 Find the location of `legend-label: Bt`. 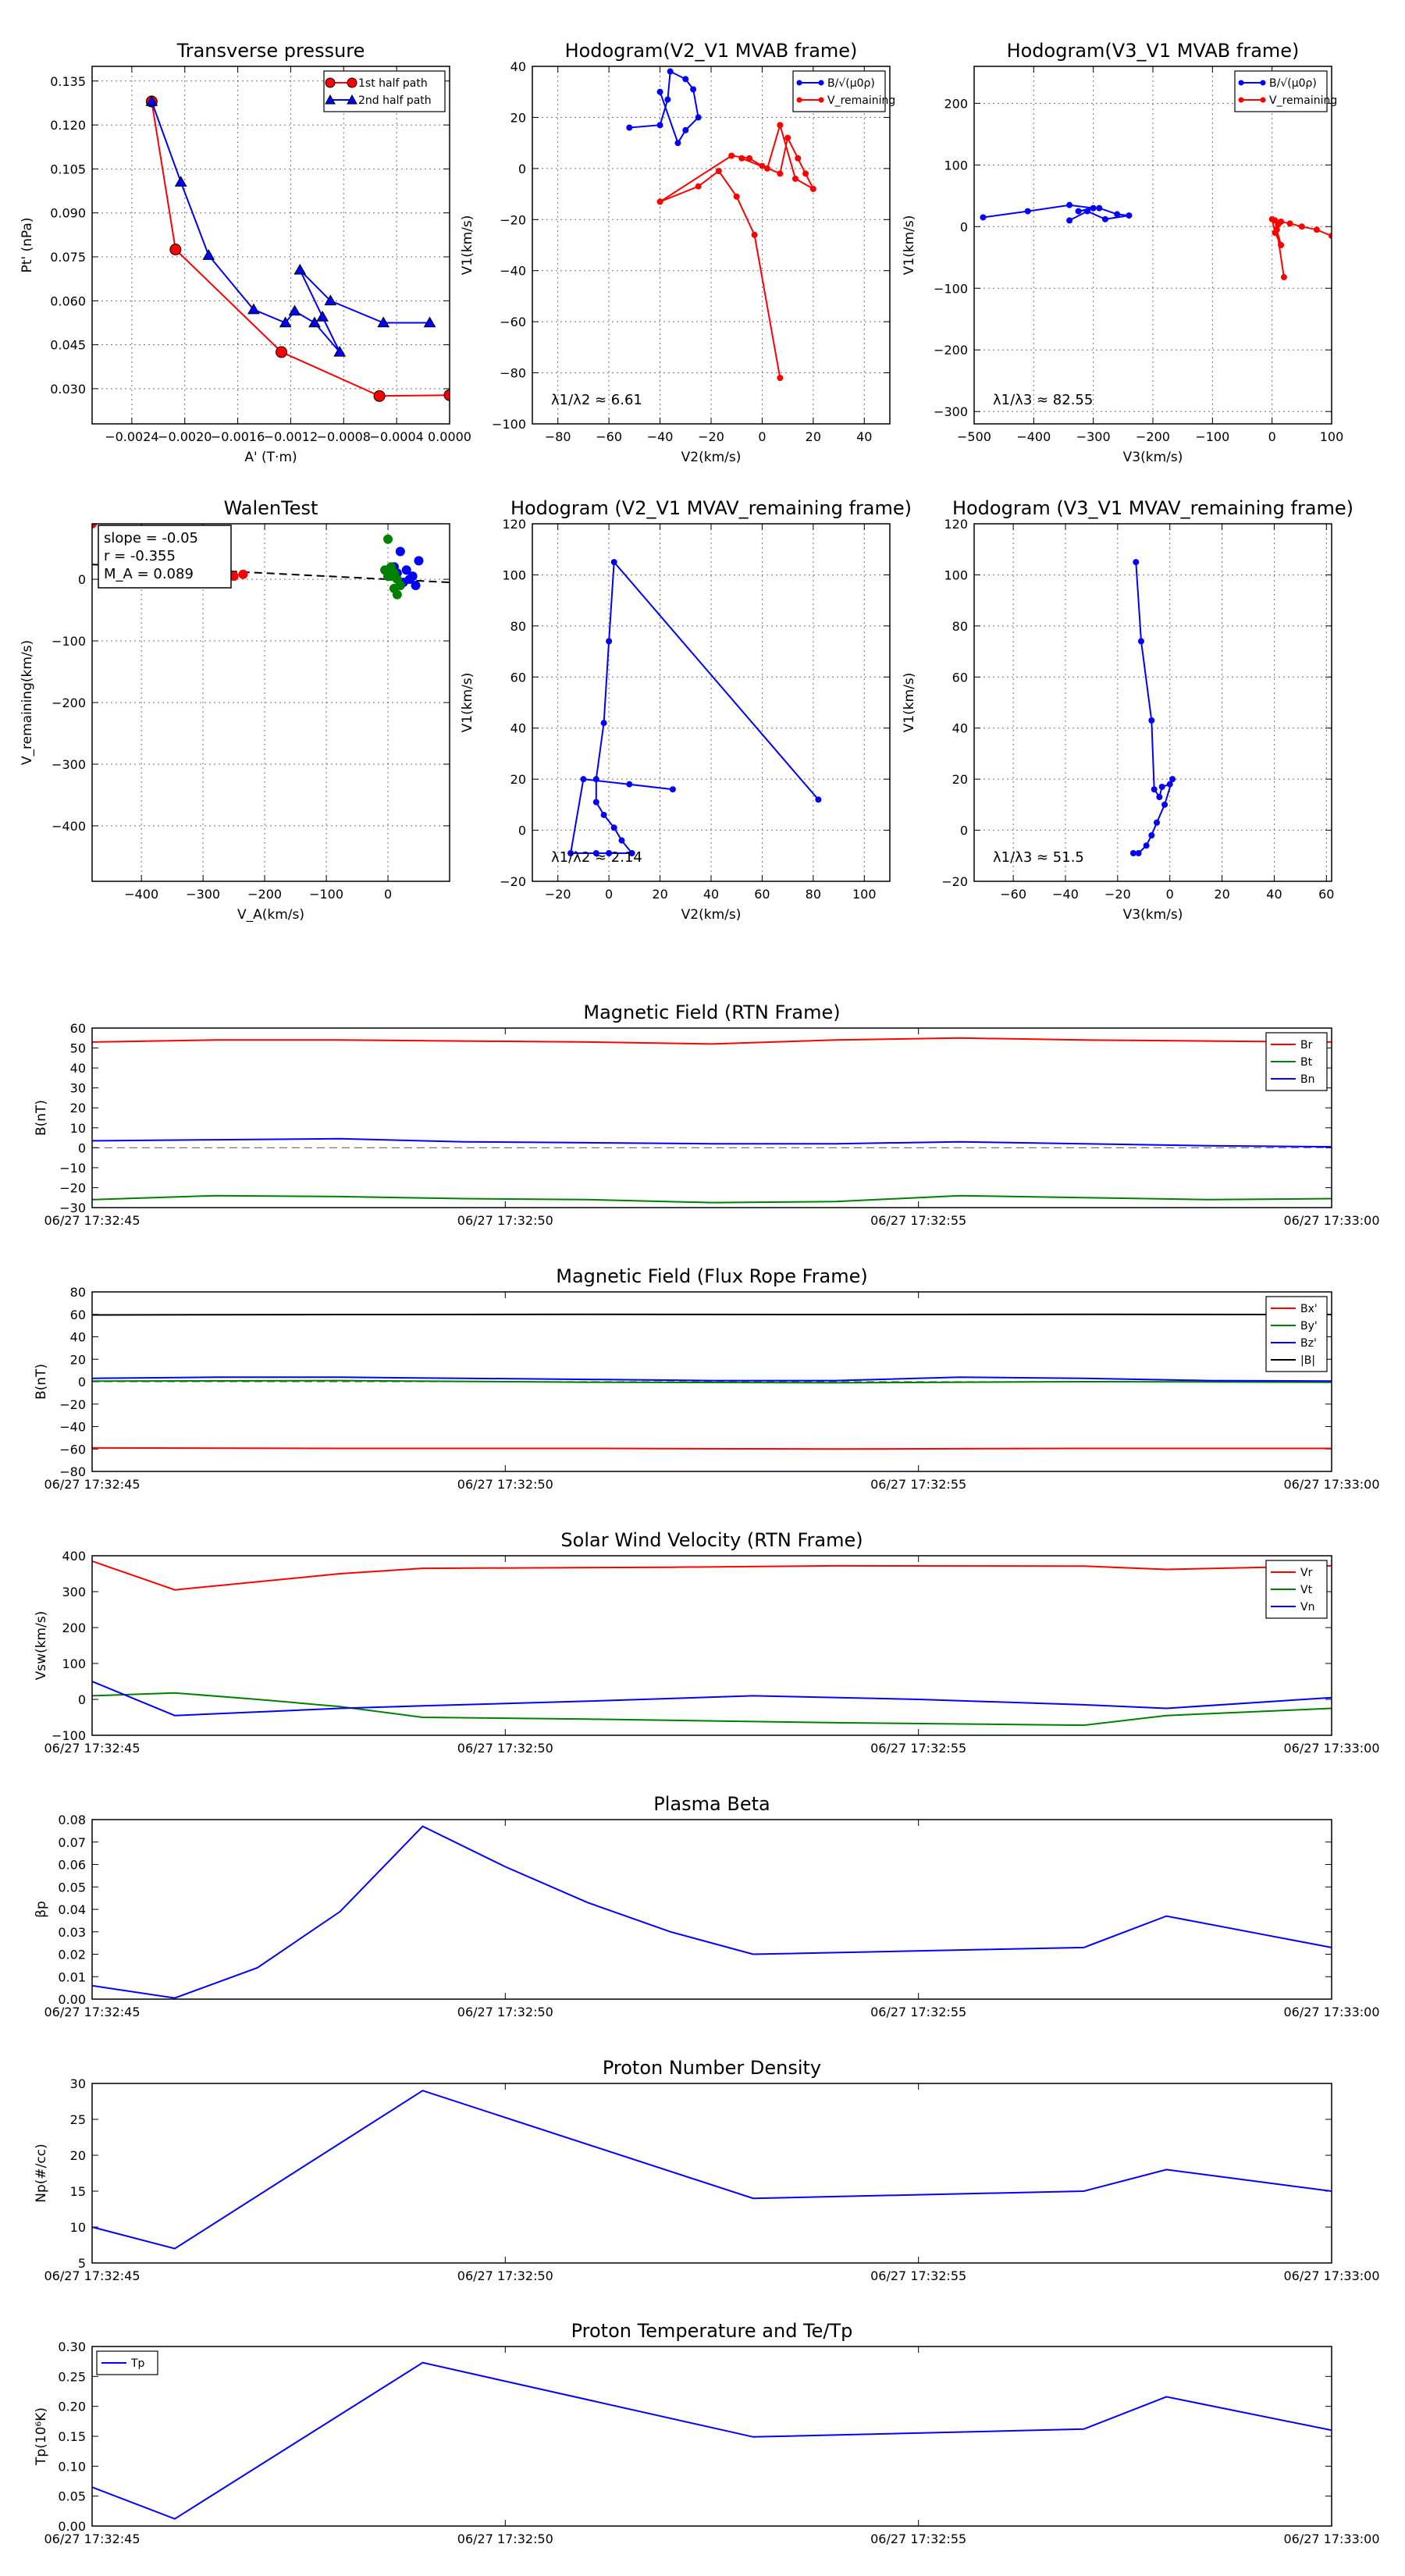

legend-label: Bt is located at coordinates (1306, 1062).